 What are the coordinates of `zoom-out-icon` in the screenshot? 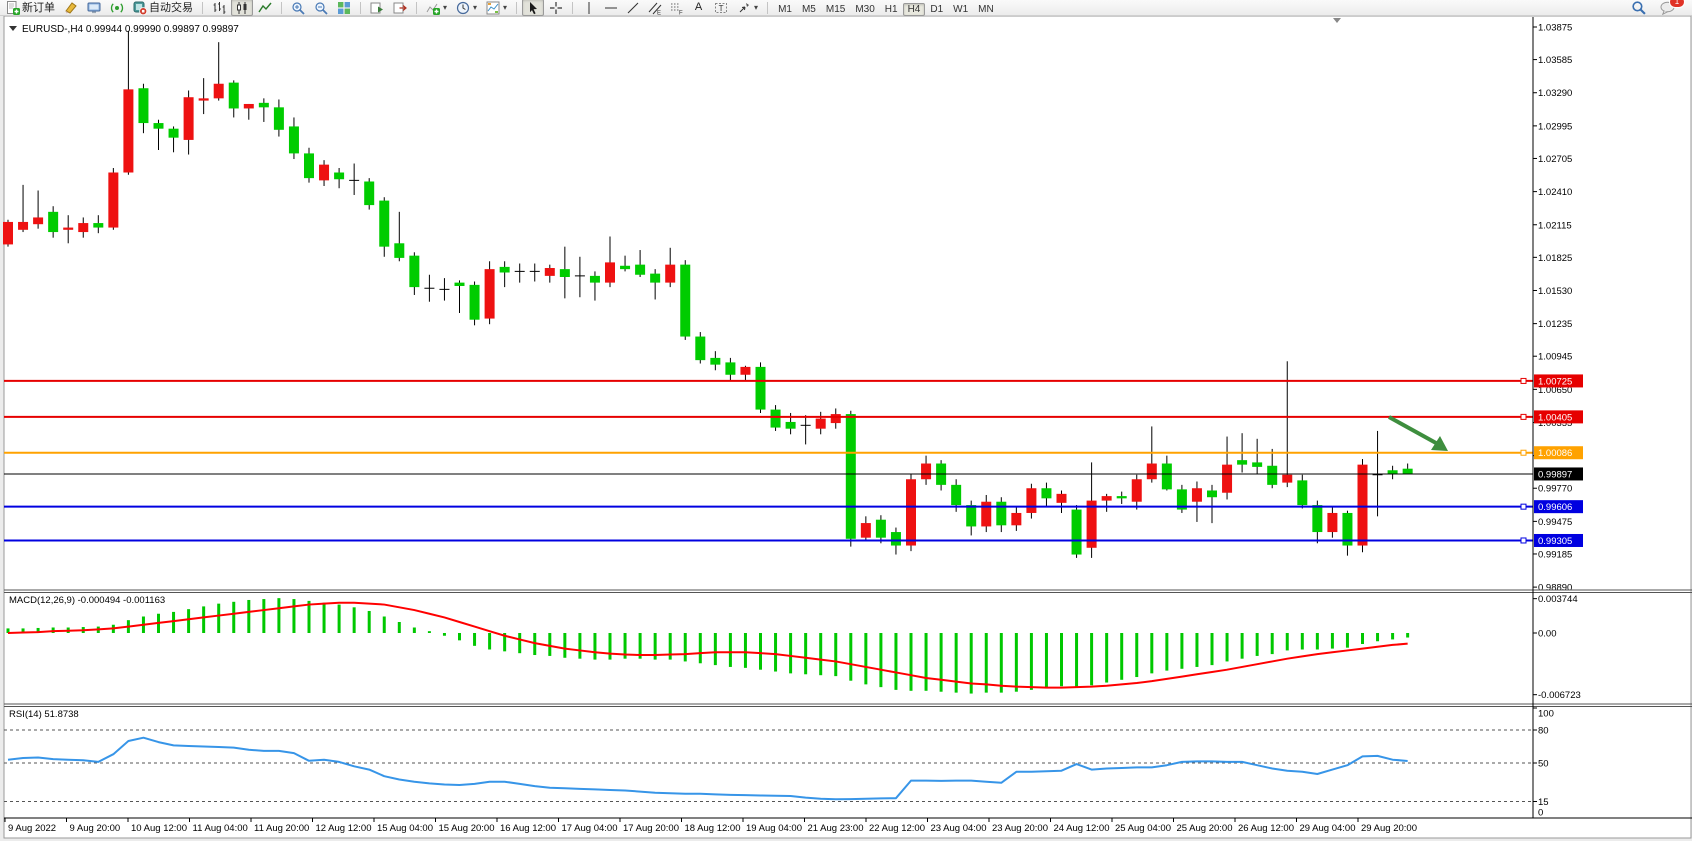 It's located at (321, 8).